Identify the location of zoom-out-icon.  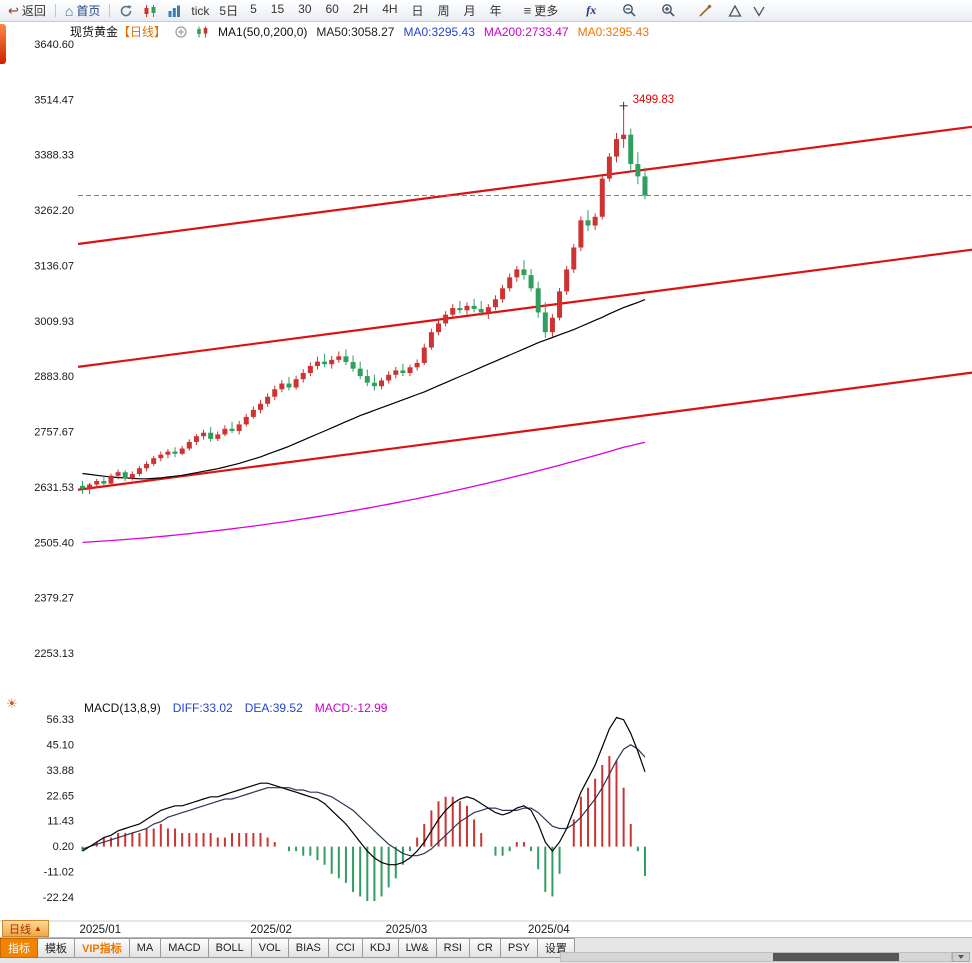
(629, 10).